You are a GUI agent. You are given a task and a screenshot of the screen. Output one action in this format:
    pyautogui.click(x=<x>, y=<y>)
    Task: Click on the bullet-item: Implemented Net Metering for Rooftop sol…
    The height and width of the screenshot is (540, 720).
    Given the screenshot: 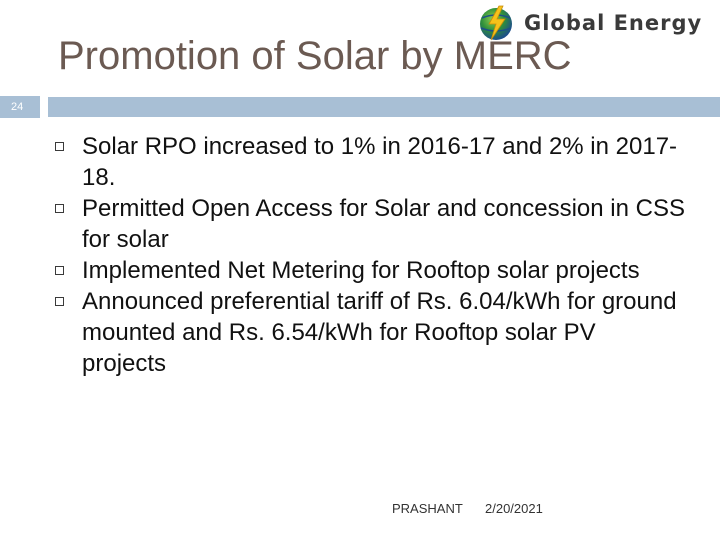 What is the action you would take?
    pyautogui.click(x=366, y=270)
    